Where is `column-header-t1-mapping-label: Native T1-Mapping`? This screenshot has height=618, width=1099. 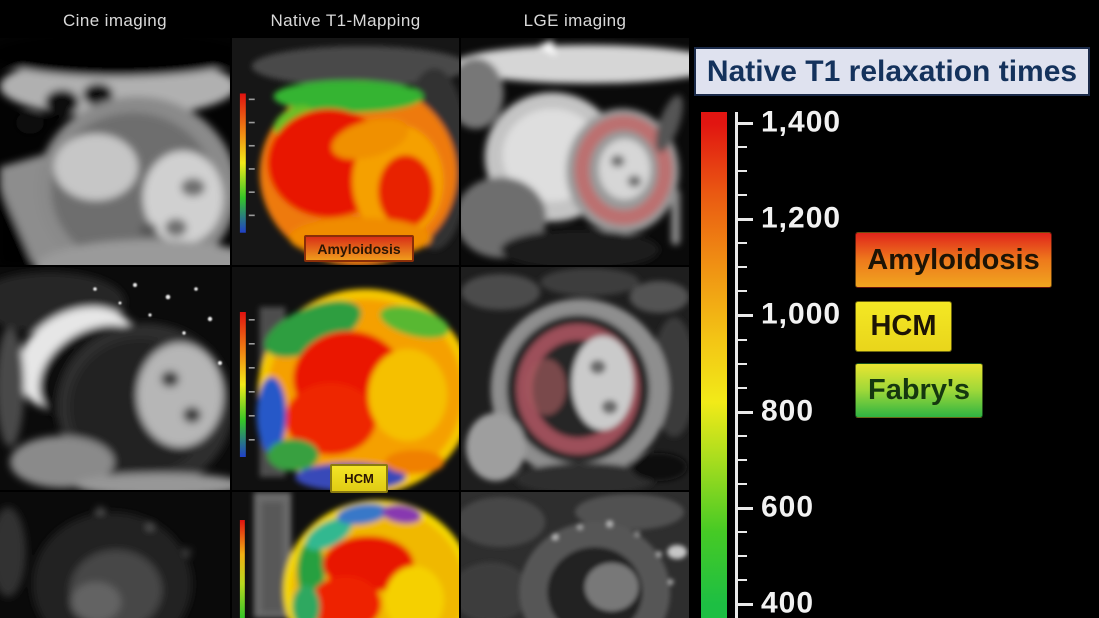 column-header-t1-mapping-label: Native T1-Mapping is located at coordinates (345, 20).